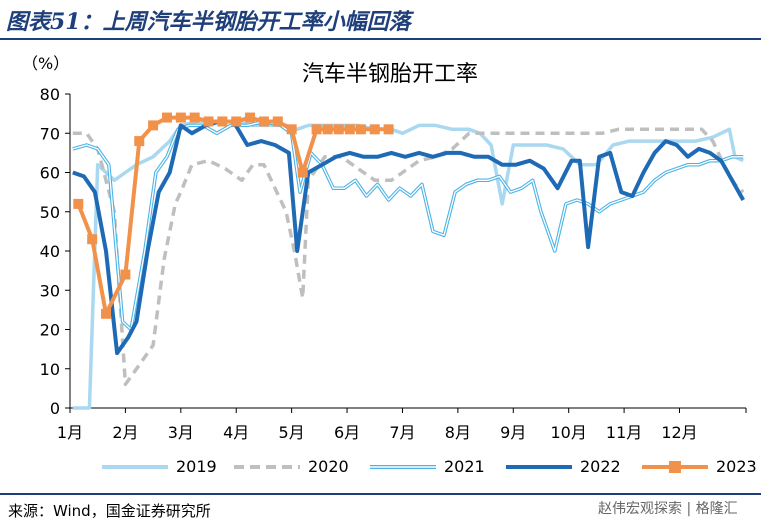  Describe the element at coordinates (458, 432) in the screenshot. I see `x-tick-label: 8月` at that location.